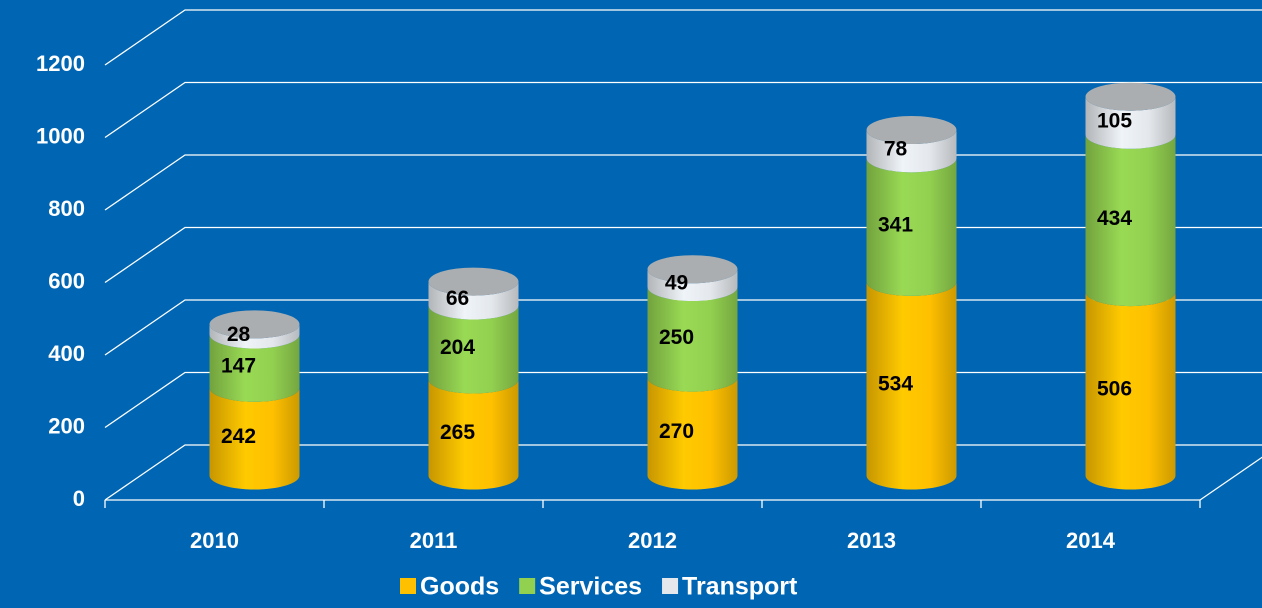 The image size is (1262, 608). I want to click on x-tick-label: 2010, so click(214, 540).